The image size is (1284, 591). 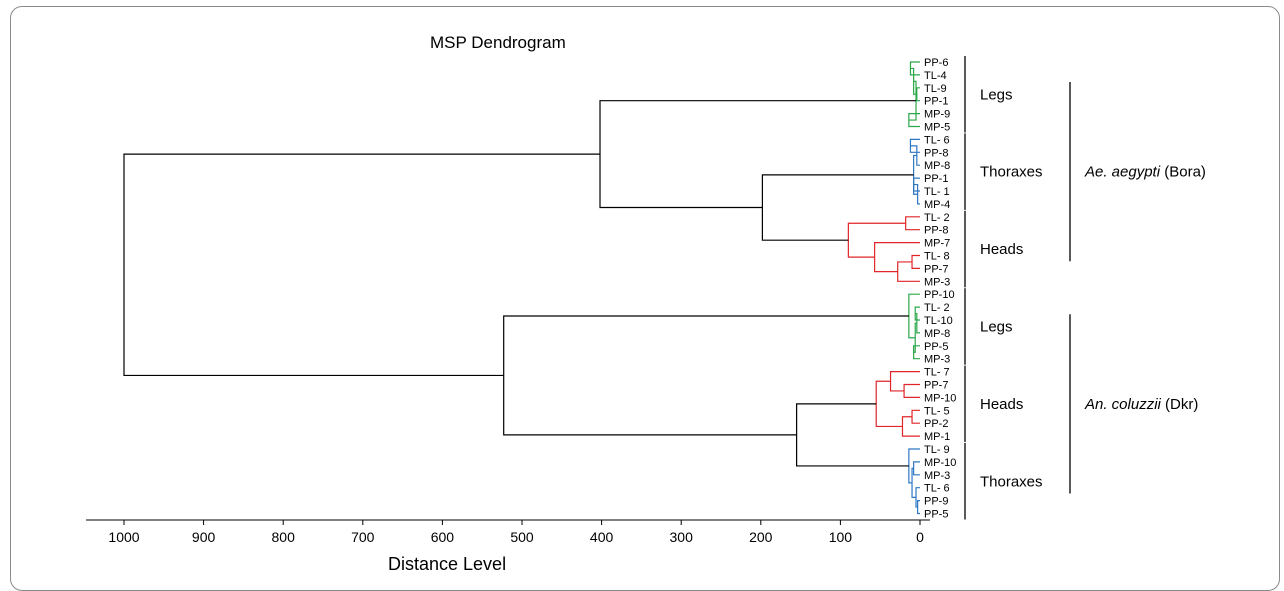 What do you see at coordinates (682, 537) in the screenshot?
I see `x-tick-label-300: 300` at bounding box center [682, 537].